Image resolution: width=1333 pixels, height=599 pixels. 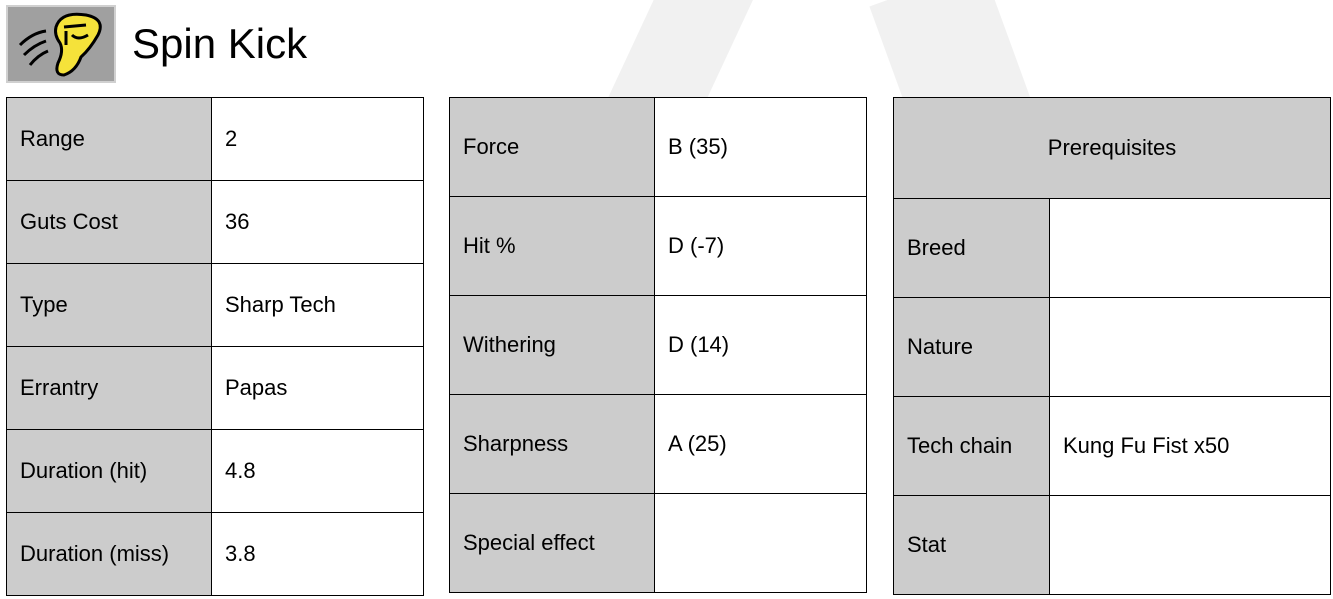 I want to click on table-row: Special effect, so click(x=658, y=543).